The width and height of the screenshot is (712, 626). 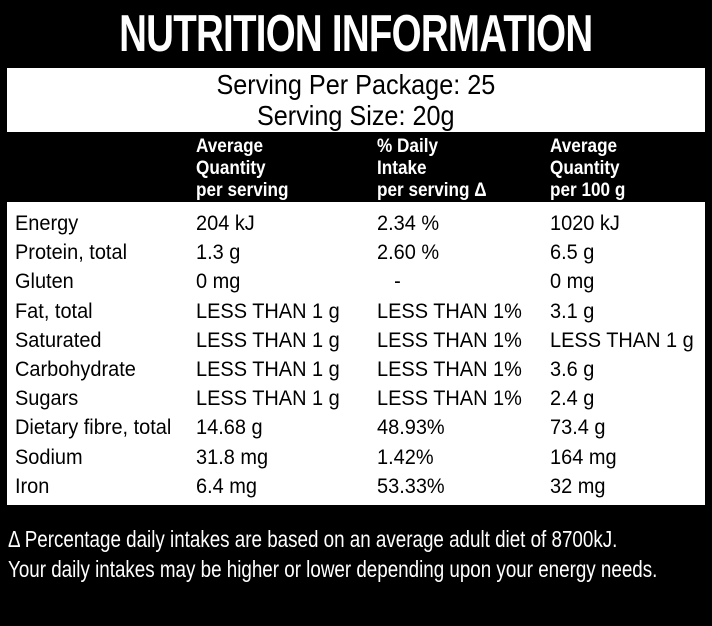 I want to click on value-daily-intake: -, so click(x=397, y=282).